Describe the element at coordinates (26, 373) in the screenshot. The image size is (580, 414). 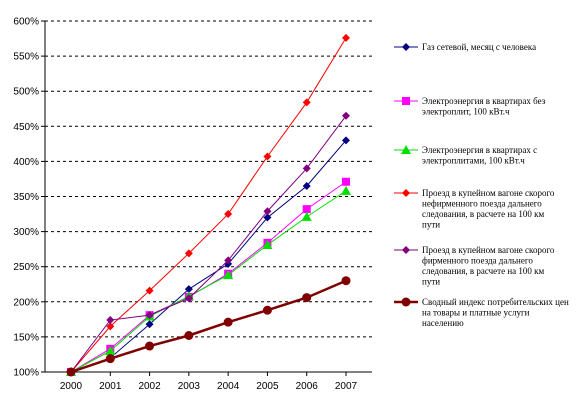
I see `y-tick-label: 100%` at that location.